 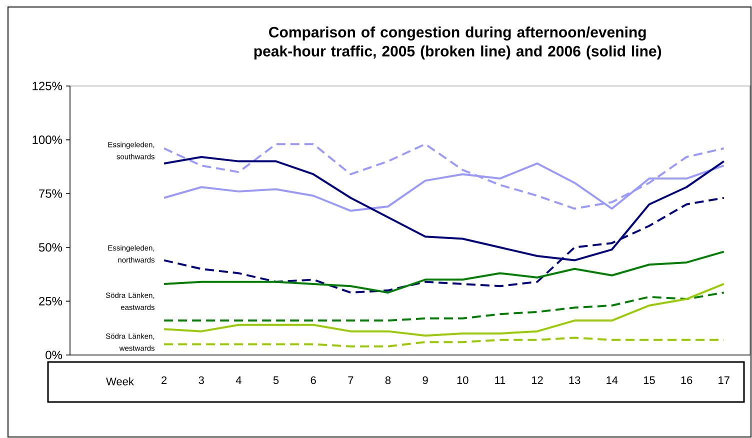 I want to click on x-tick-label: 8, so click(x=388, y=380).